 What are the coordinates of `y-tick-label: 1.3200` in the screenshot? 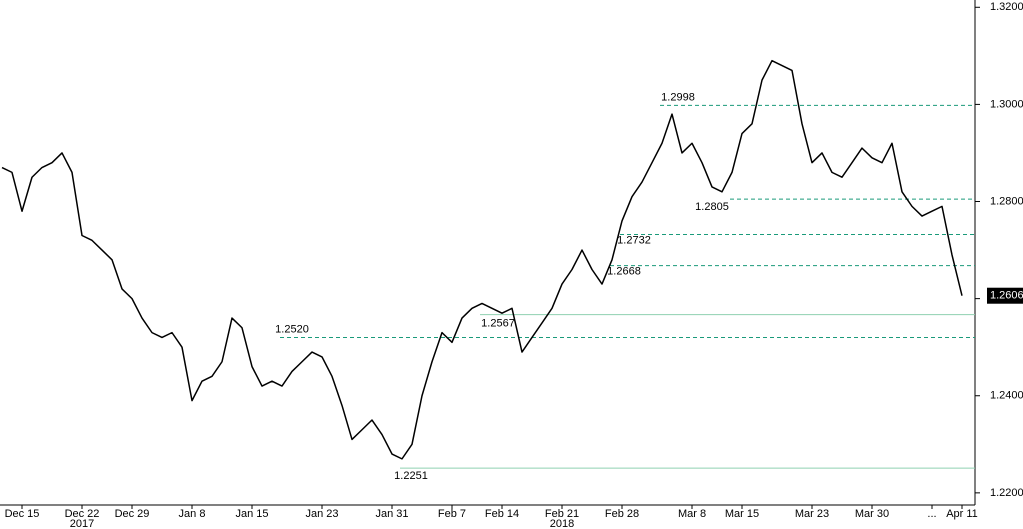 It's located at (1006, 7).